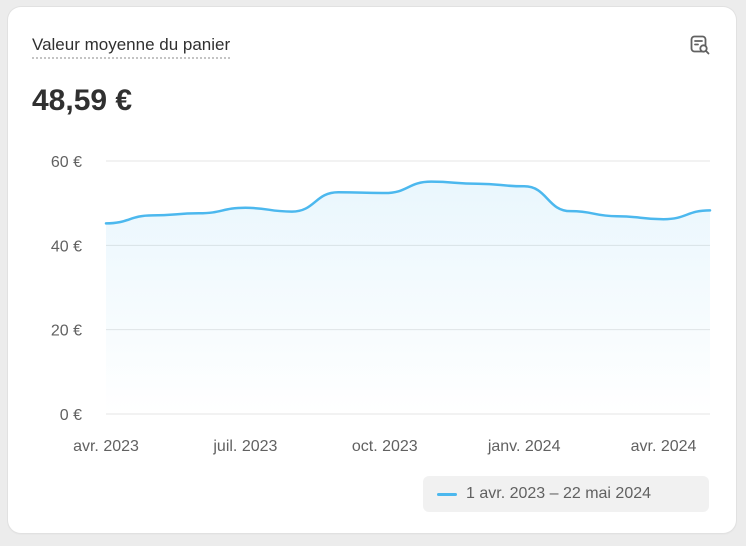 The height and width of the screenshot is (546, 746). I want to click on x-tick-label: janv. 2024, so click(524, 446).